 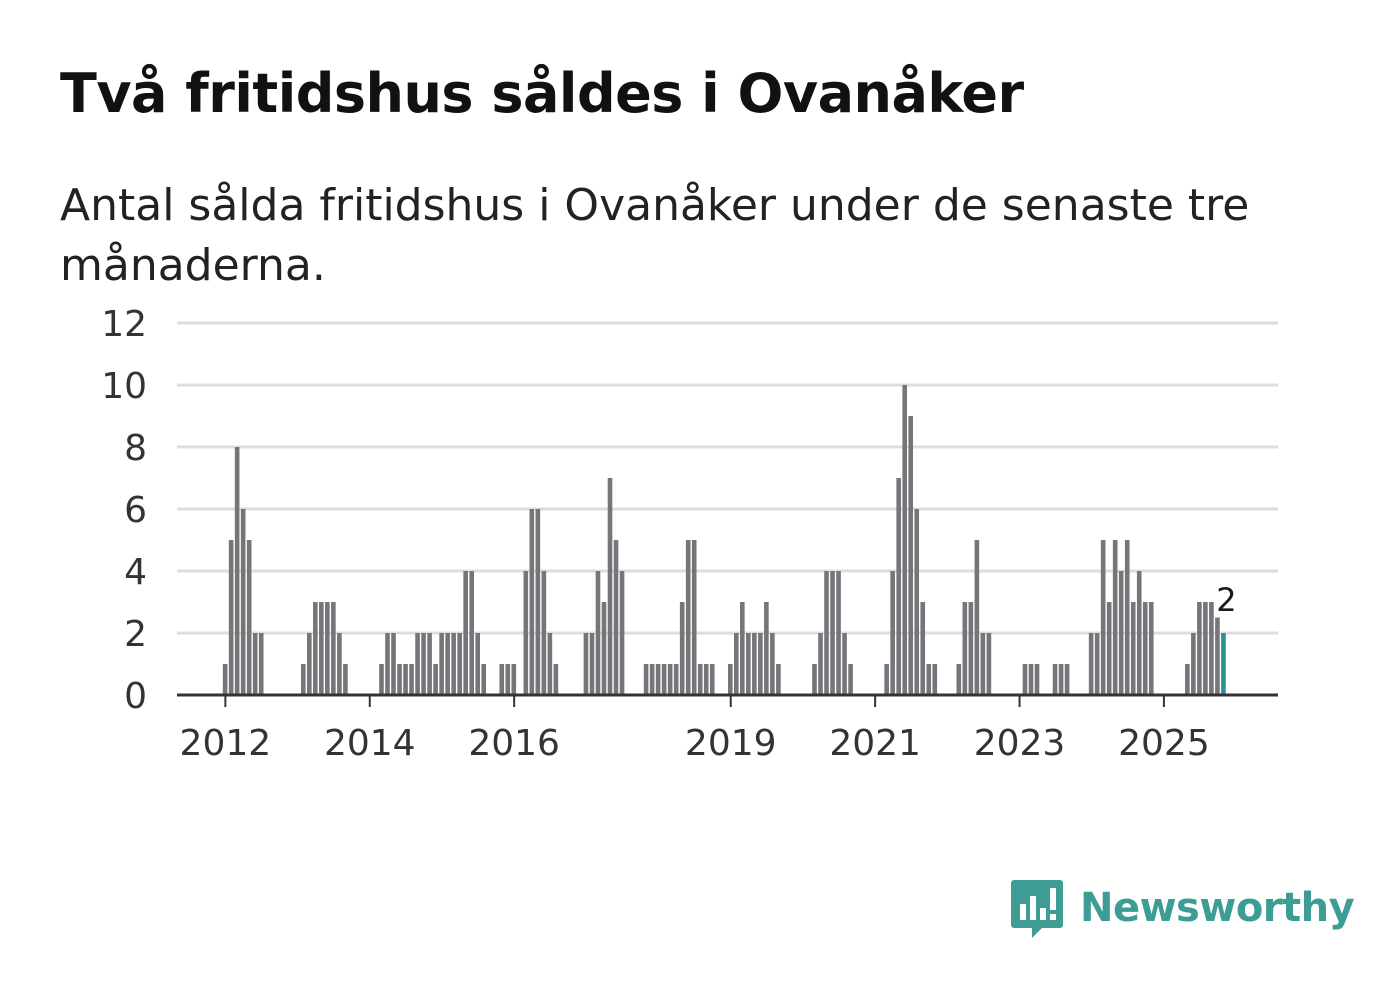 What do you see at coordinates (135, 510) in the screenshot?
I see `y-tick-label: 6` at bounding box center [135, 510].